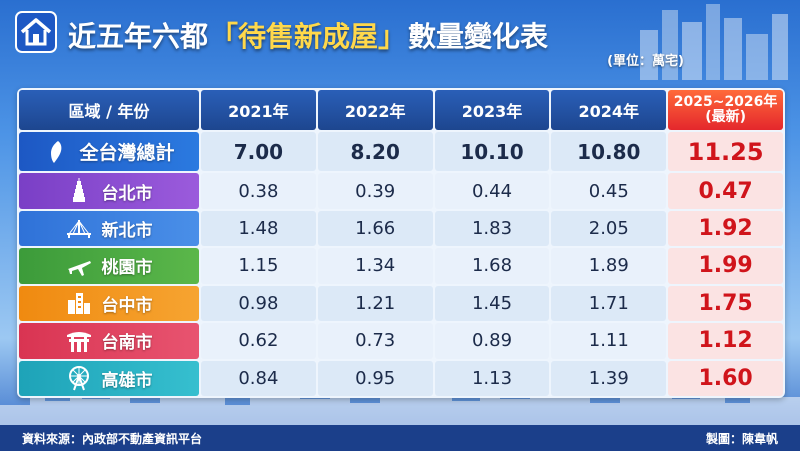 This screenshot has height=451, width=800. I want to click on cell-latest: 0.47, so click(725, 191).